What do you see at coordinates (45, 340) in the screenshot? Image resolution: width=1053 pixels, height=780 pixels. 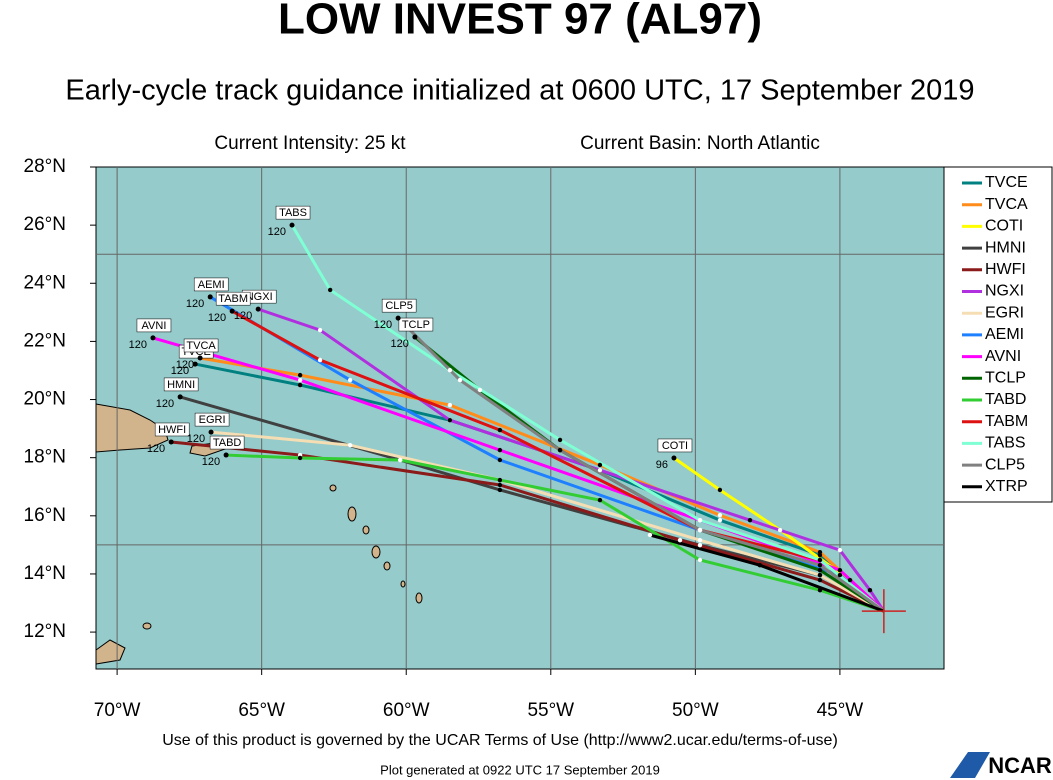 I see `y-tick-label: 22°N` at bounding box center [45, 340].